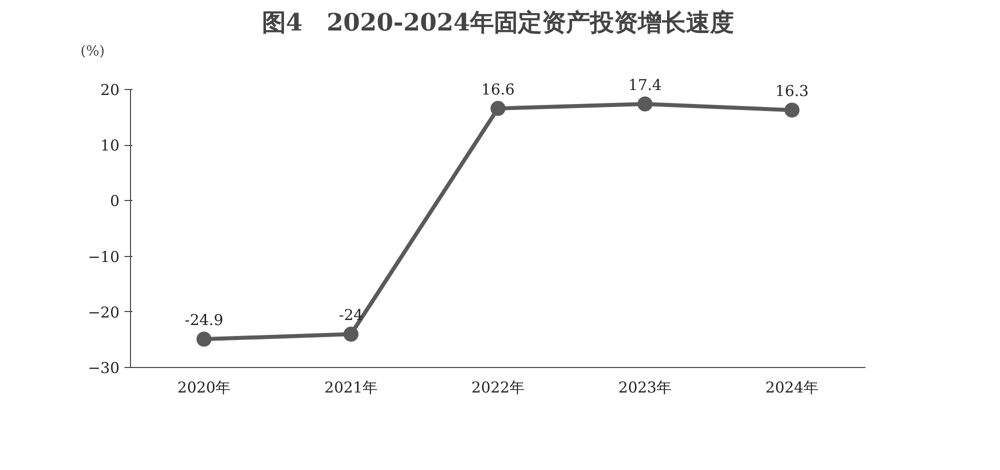 The height and width of the screenshot is (470, 1000). Describe the element at coordinates (204, 320) in the screenshot. I see `data-label: -24.9` at that location.